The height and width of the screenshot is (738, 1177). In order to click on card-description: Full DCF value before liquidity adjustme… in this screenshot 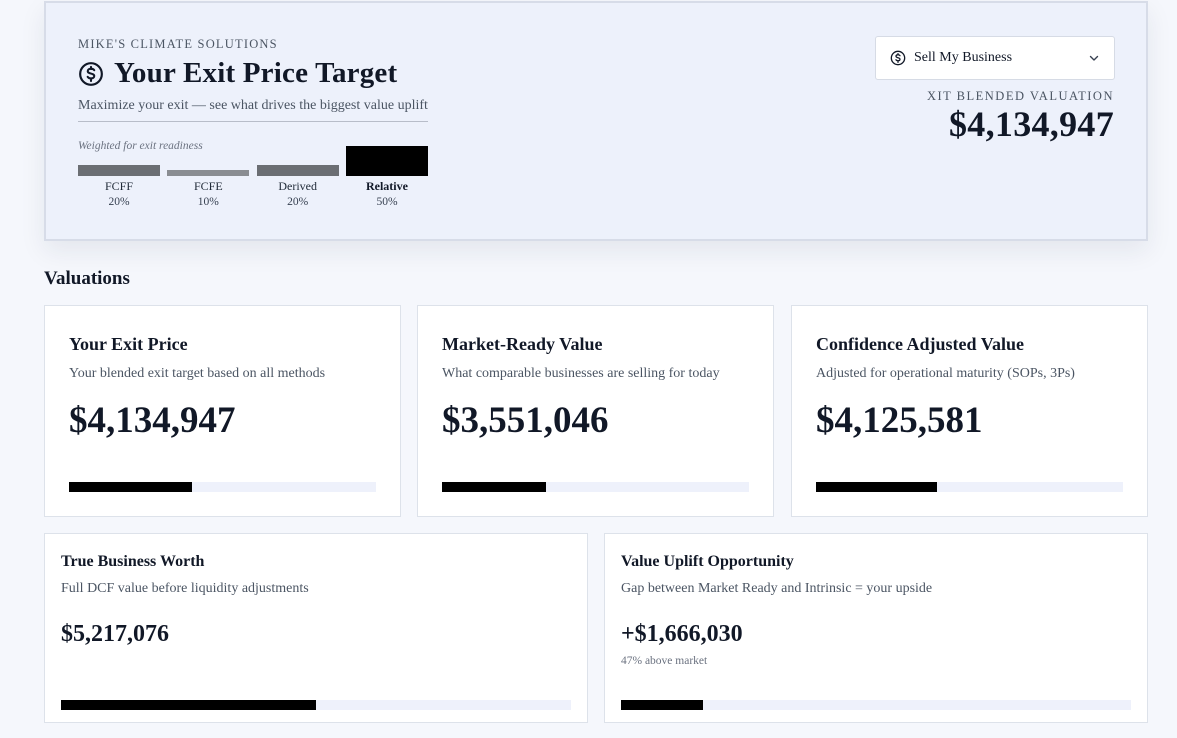, I will do `click(185, 588)`.